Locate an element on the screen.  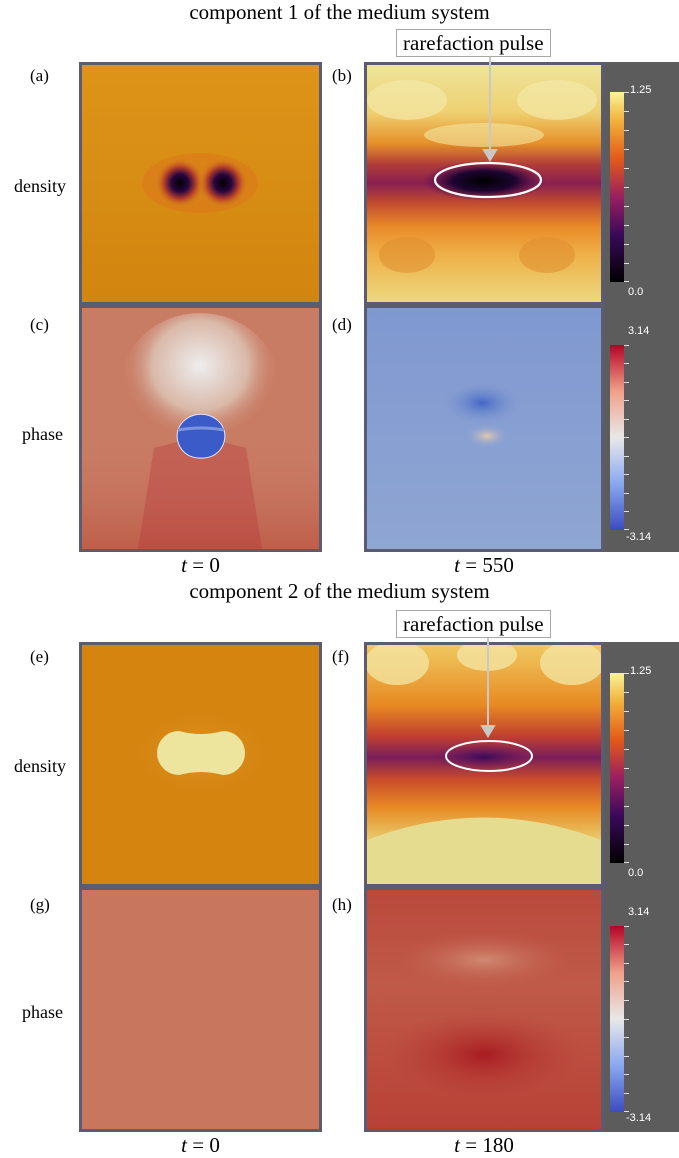
panel-label-f: (f) is located at coordinates (340, 656).